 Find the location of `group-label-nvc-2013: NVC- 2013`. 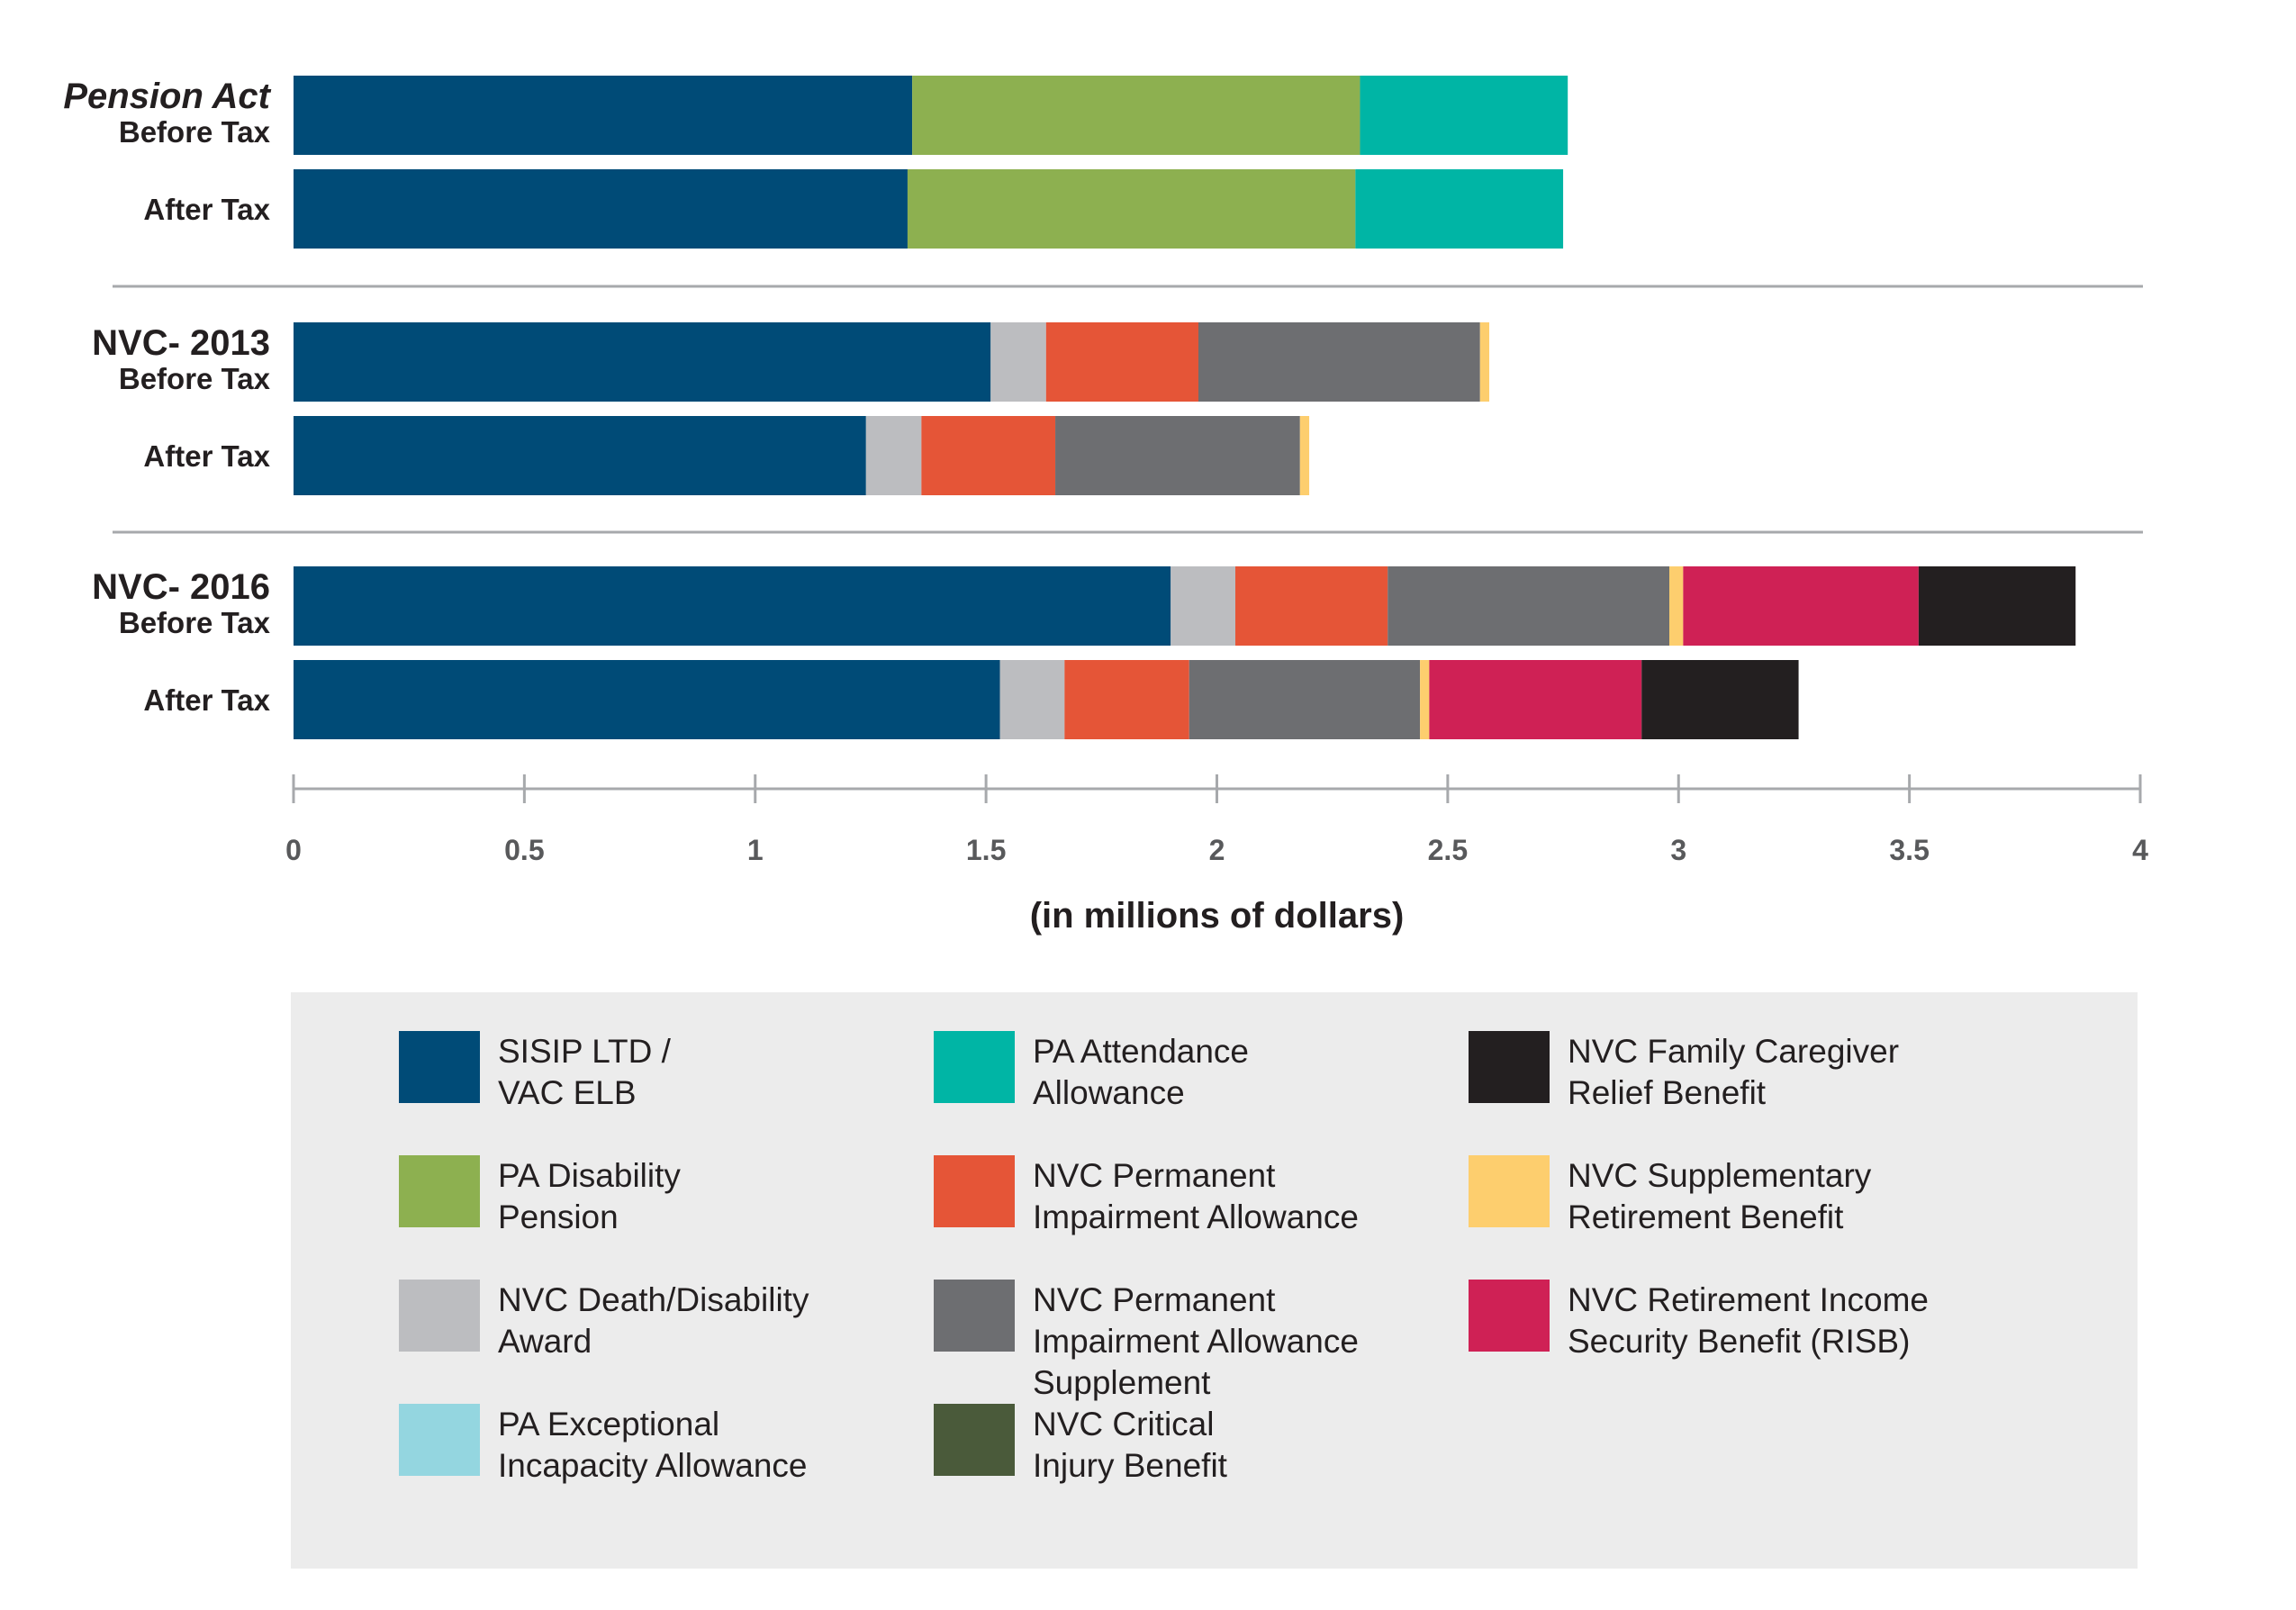

group-label-nvc-2013: NVC- 2013 is located at coordinates (181, 343).